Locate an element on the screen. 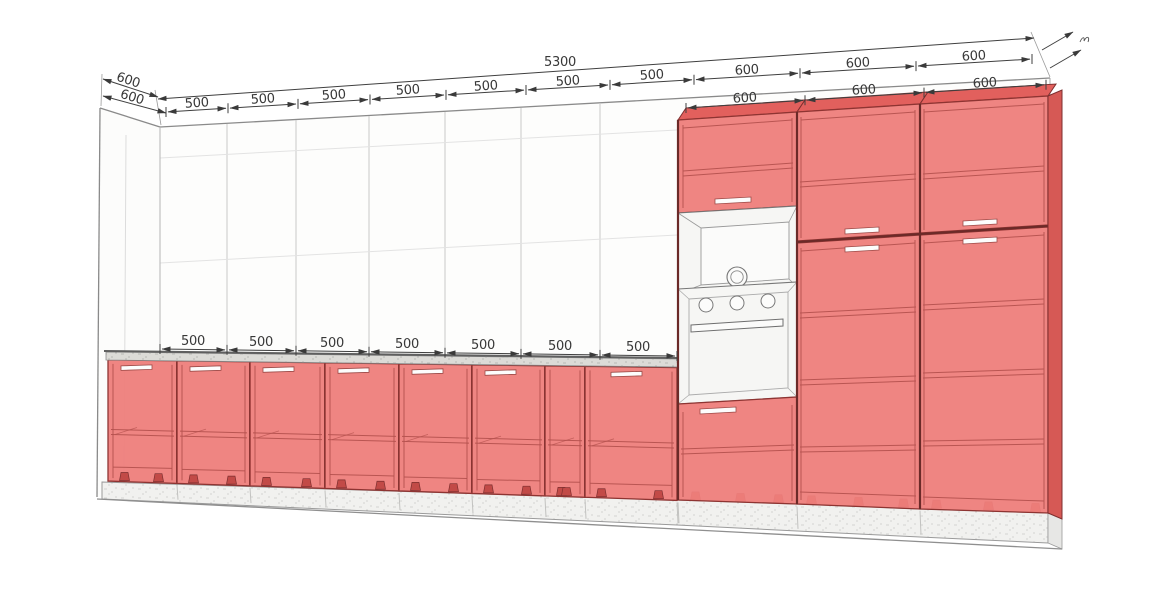 The image size is (1152, 616). tall-cabinet-2-upper-door is located at coordinates (984, 164).